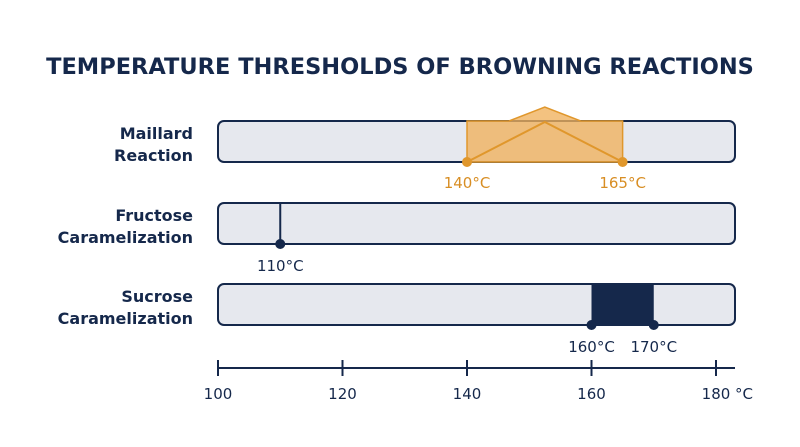 This screenshot has height=447, width=800. What do you see at coordinates (467, 183) in the screenshot?
I see `range-start-label: 140°C` at bounding box center [467, 183].